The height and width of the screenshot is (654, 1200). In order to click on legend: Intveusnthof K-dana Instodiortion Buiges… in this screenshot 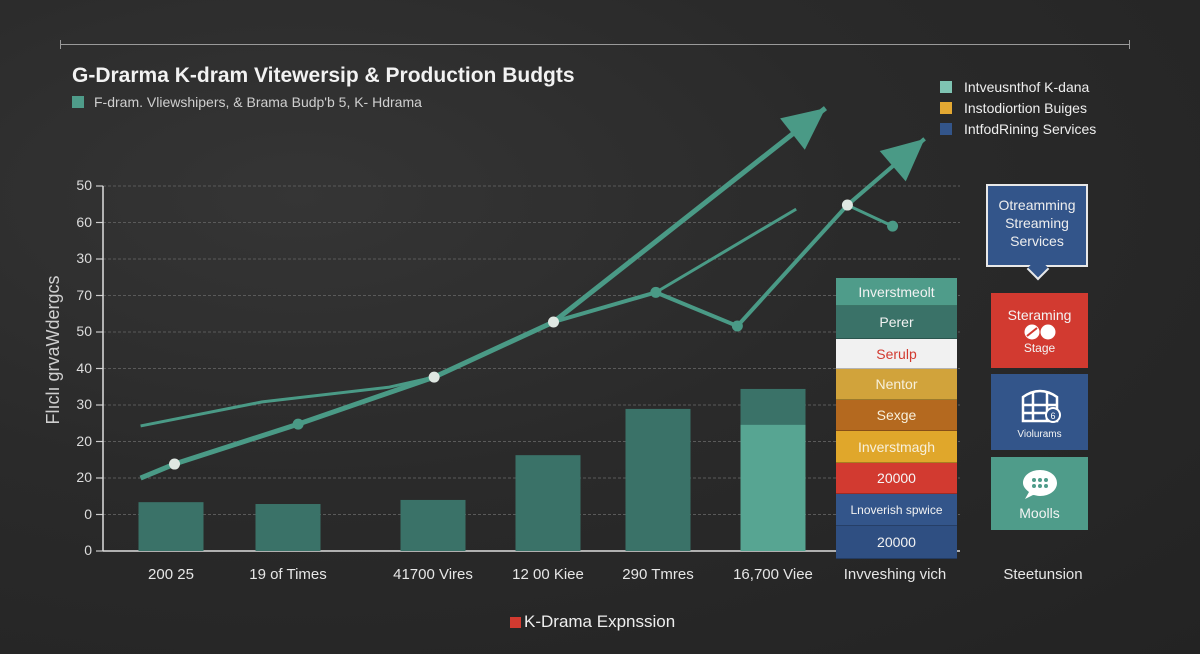, I will do `click(1018, 107)`.